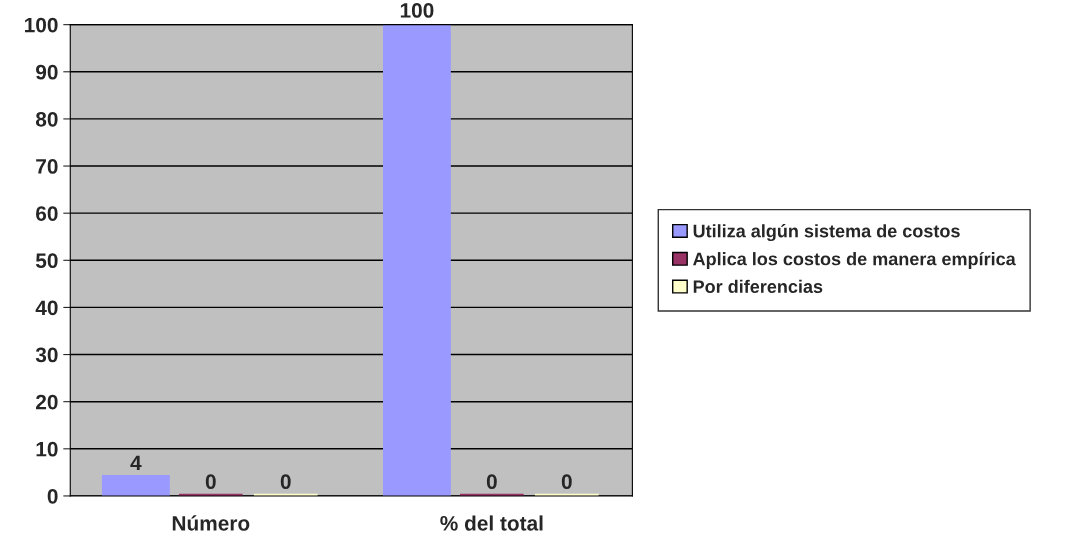  Describe the element at coordinates (46, 119) in the screenshot. I see `y-tick-label: 80` at that location.